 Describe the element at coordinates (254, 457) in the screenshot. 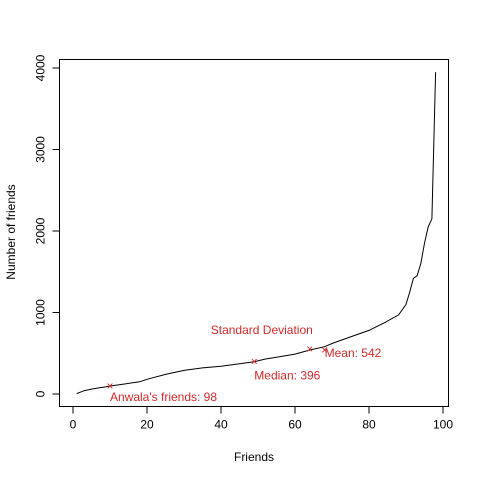

I see `x-axis-title: Friends` at that location.